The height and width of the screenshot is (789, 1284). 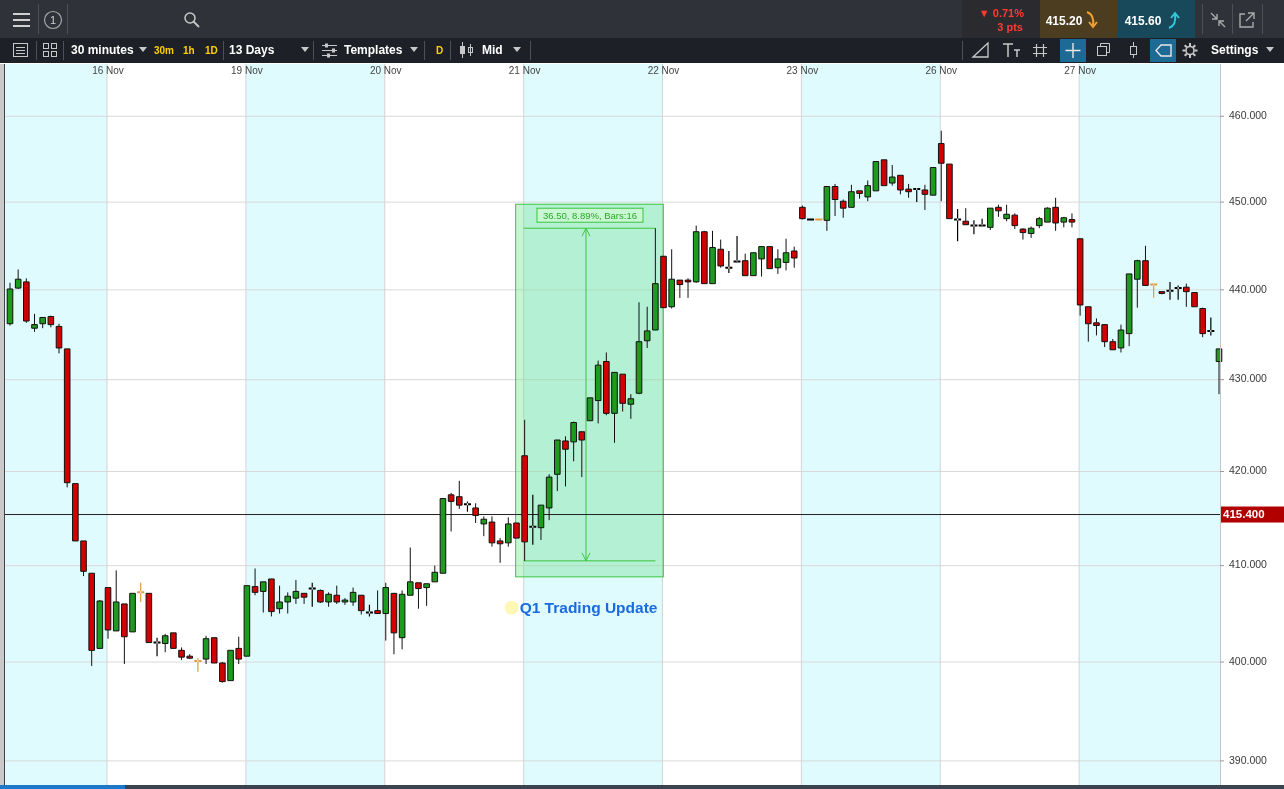 I want to click on annotation: 36.50, 8.89%, Bars:16, so click(x=589, y=215).